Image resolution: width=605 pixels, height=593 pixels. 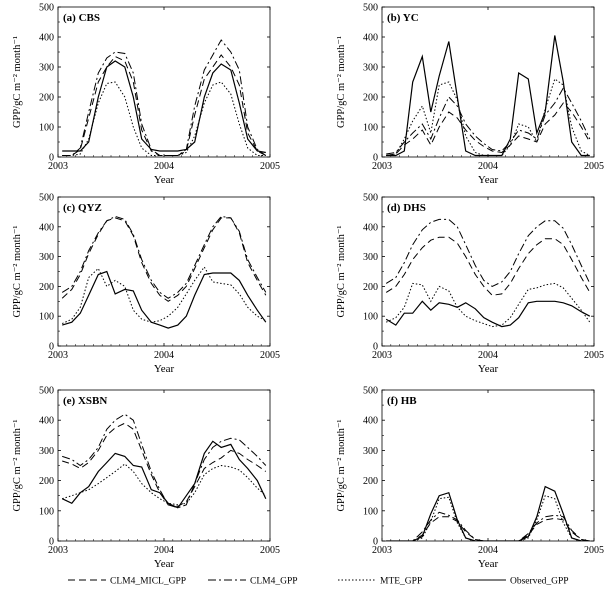 I want to click on panel-title: (d) DHS, so click(x=406, y=208).